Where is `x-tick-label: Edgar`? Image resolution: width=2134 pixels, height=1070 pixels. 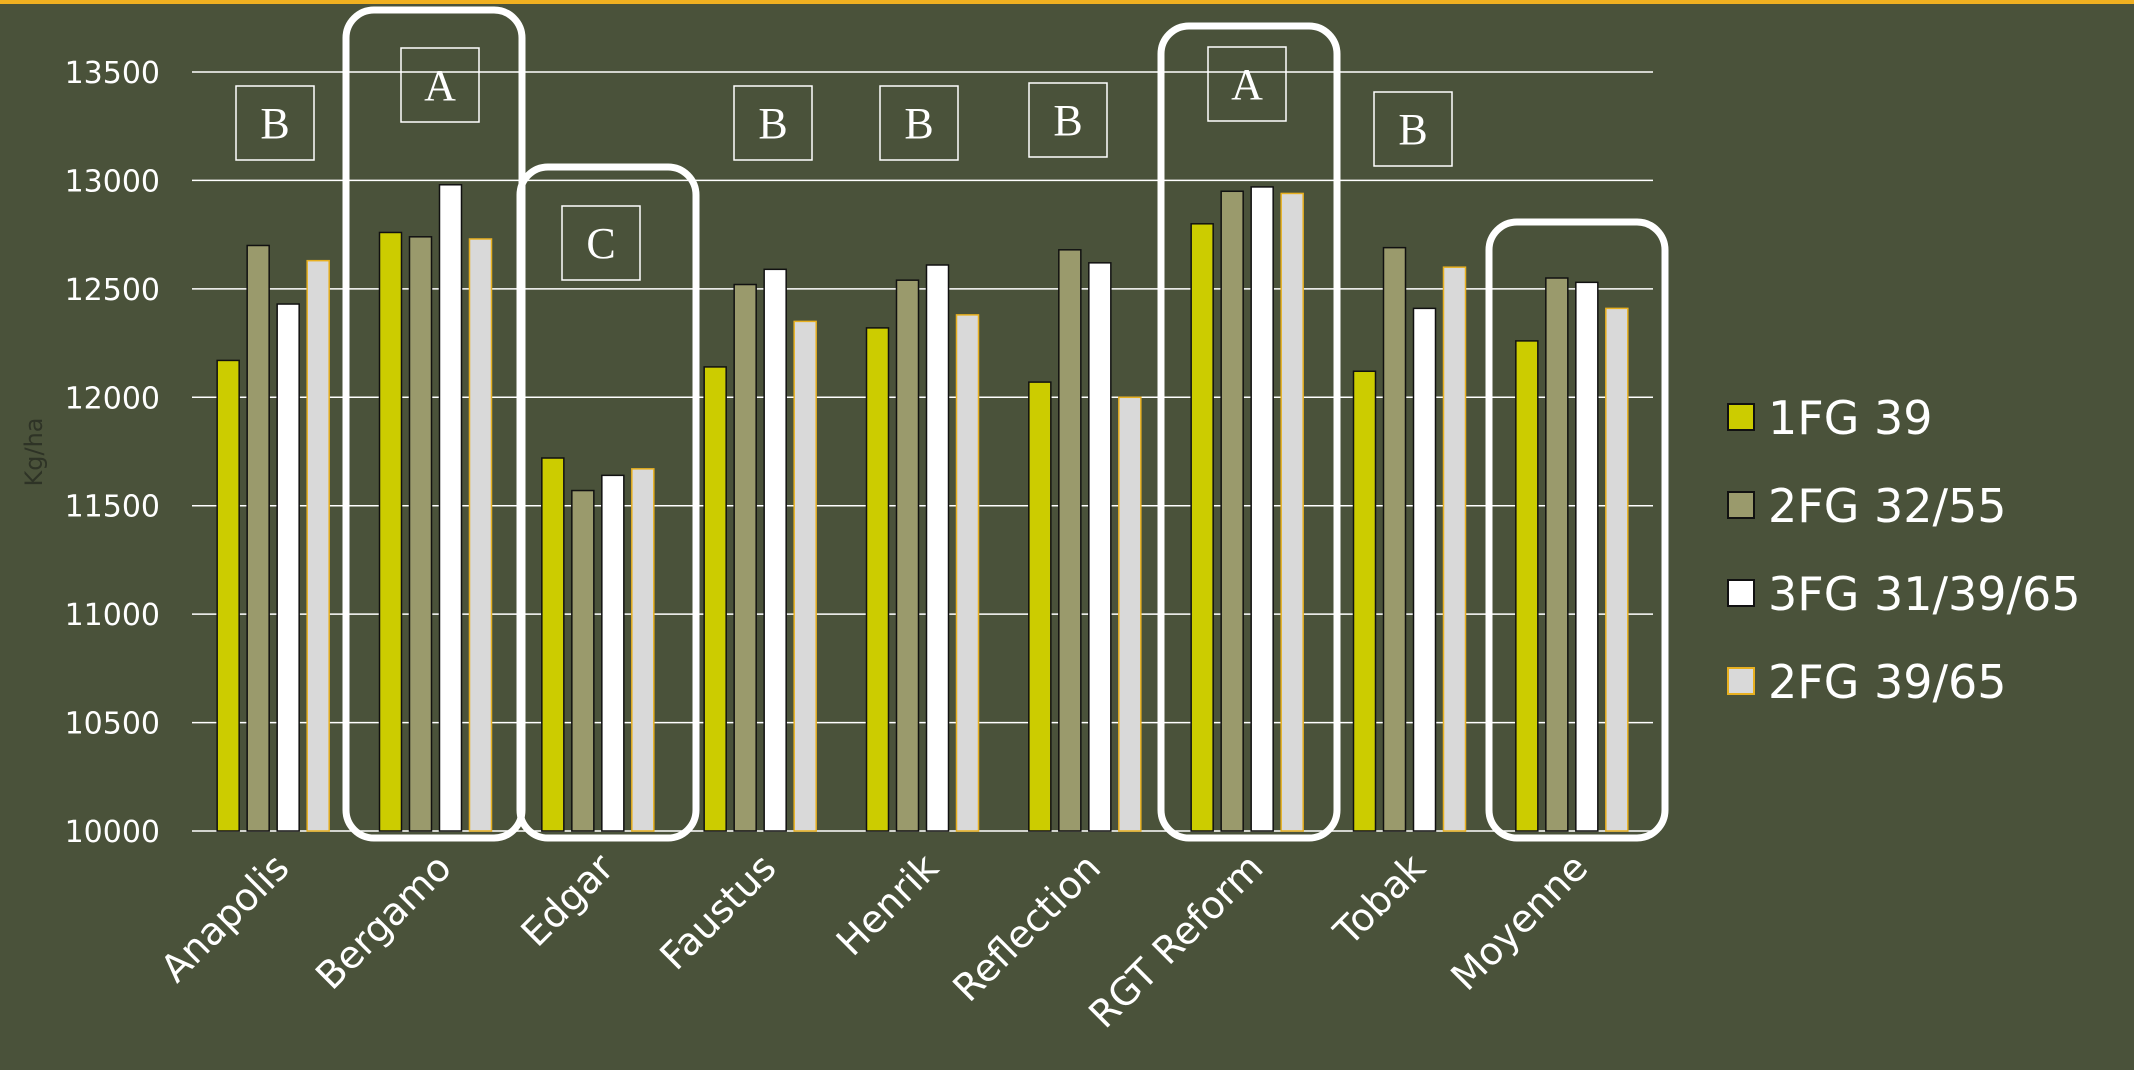 x-tick-label: Edgar is located at coordinates (567, 900).